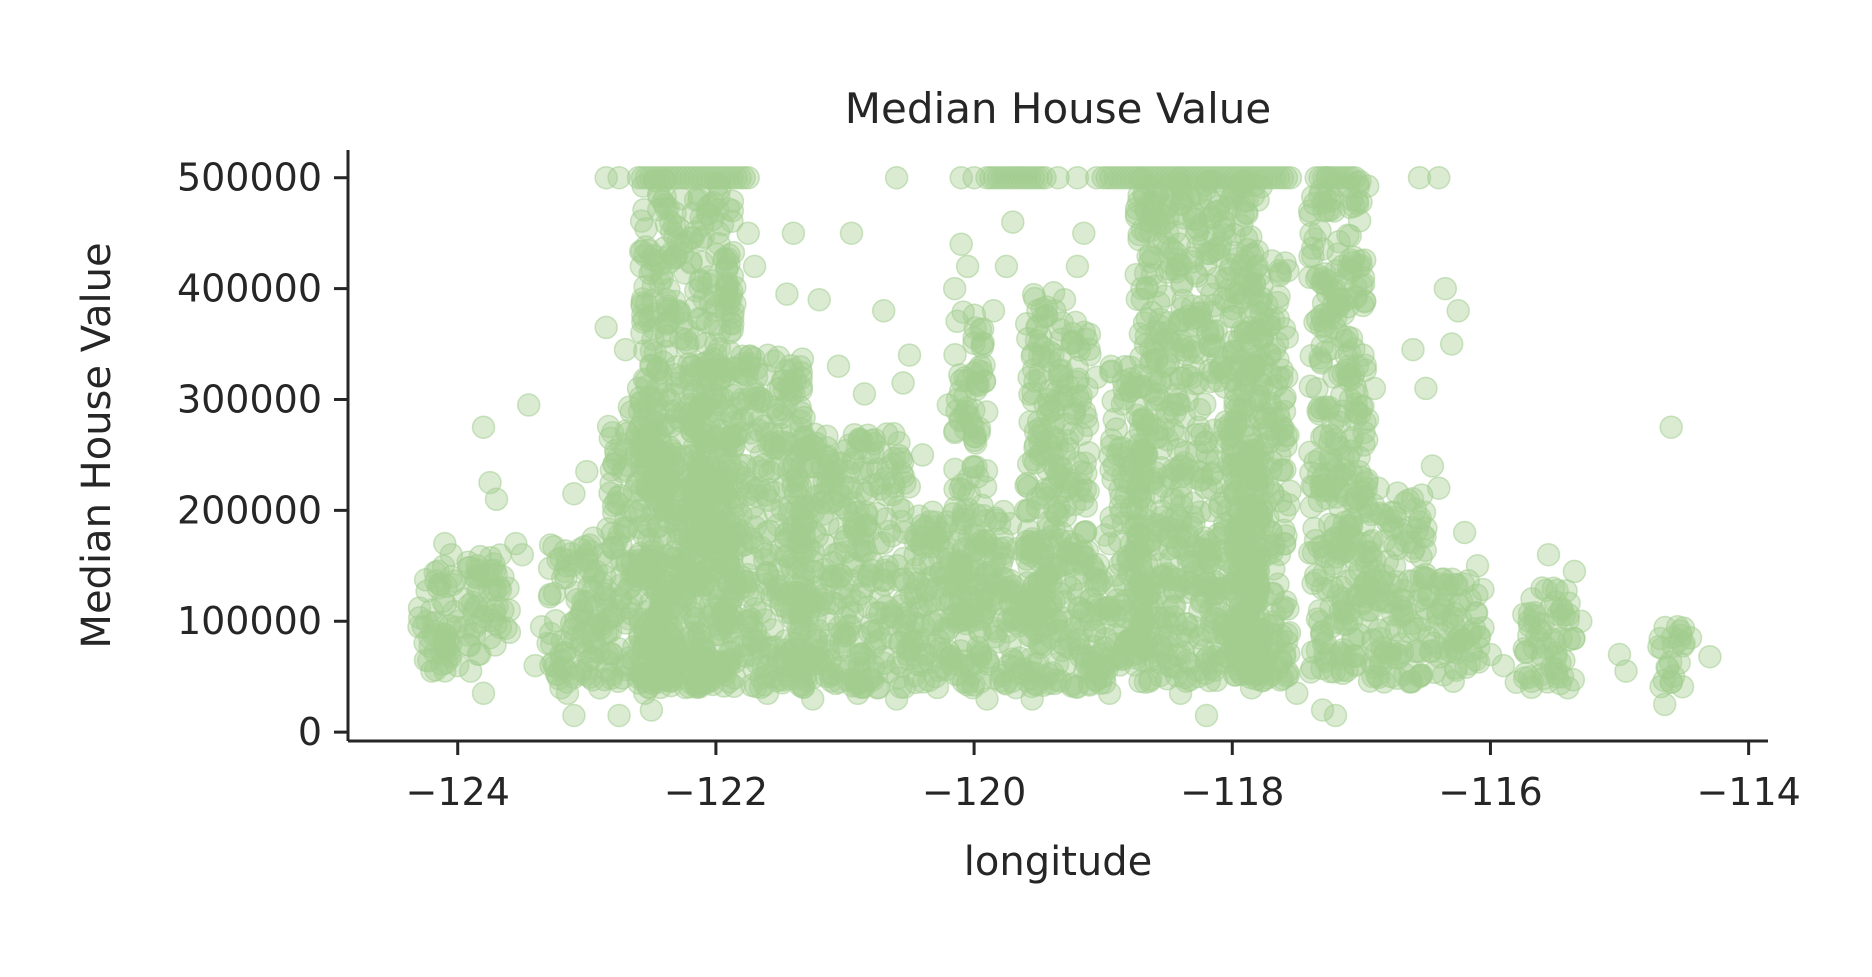 This screenshot has height=977, width=1872. What do you see at coordinates (1748, 792) in the screenshot?
I see `x-tick-label: −114` at bounding box center [1748, 792].